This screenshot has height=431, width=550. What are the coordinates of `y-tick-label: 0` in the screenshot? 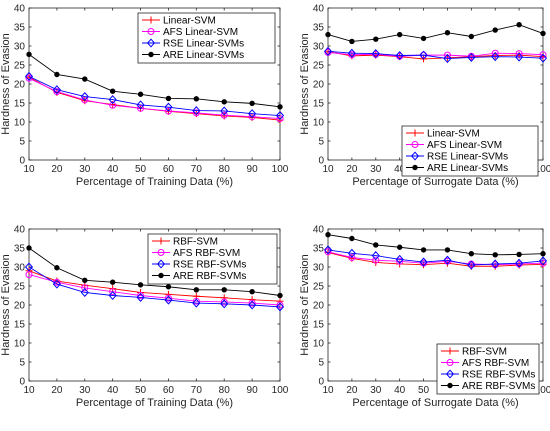 It's located at (321, 161).